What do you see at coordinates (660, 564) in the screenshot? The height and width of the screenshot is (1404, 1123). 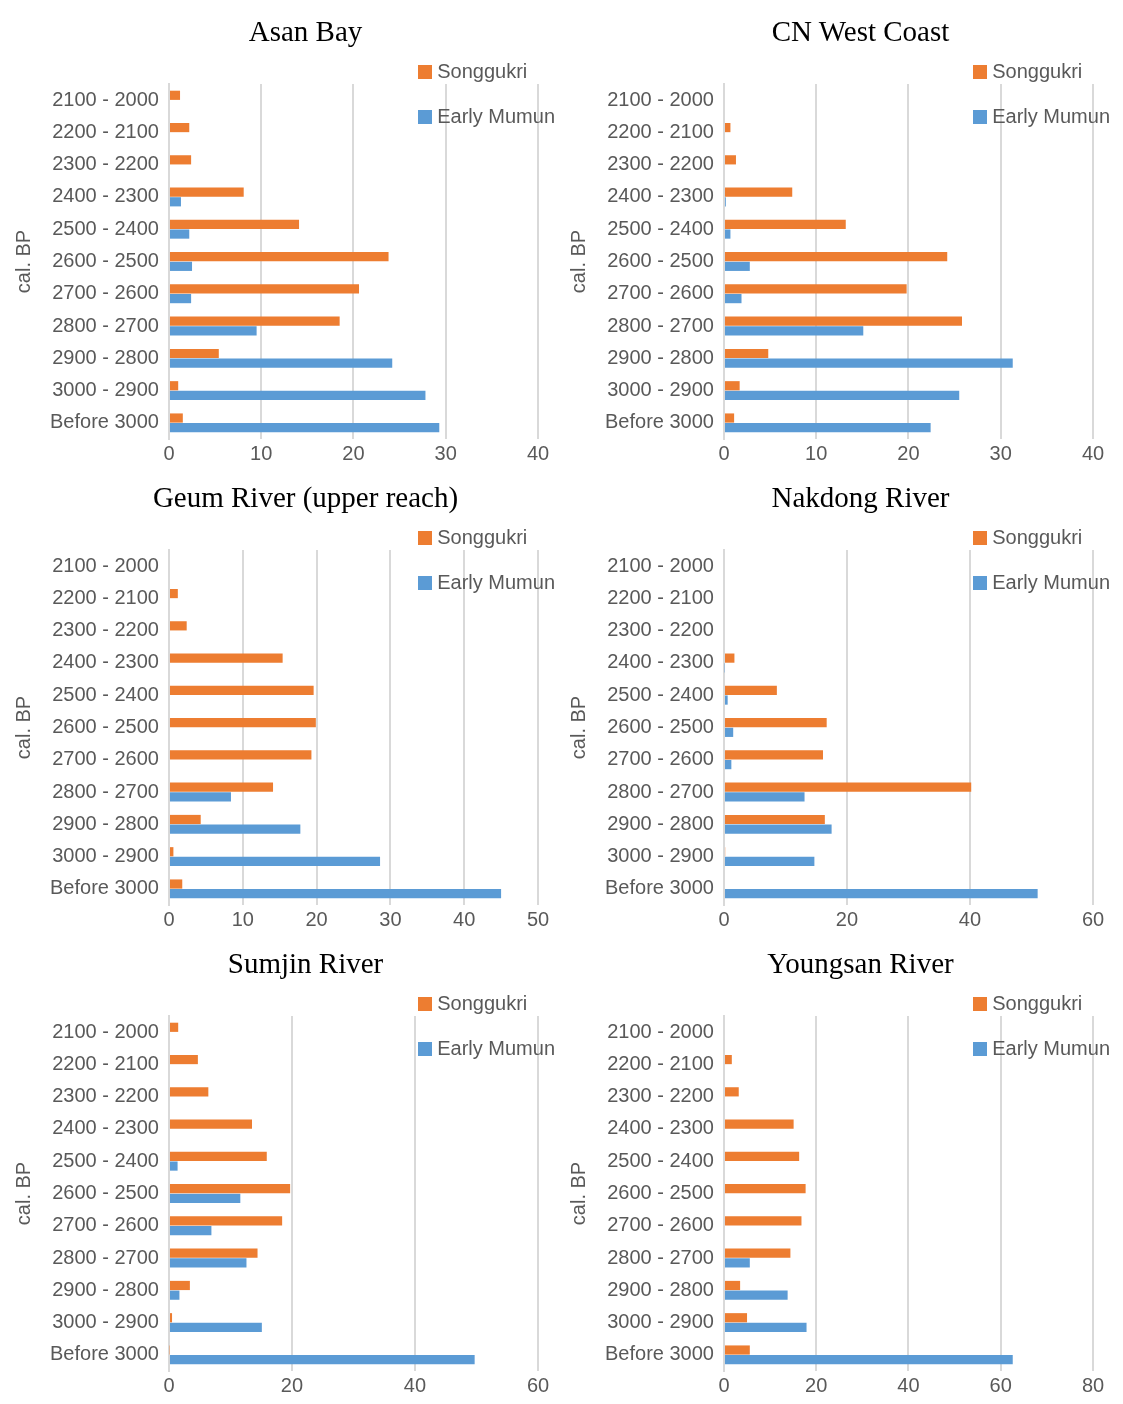 I see `y-tick-label: 2100 - 2000` at bounding box center [660, 564].